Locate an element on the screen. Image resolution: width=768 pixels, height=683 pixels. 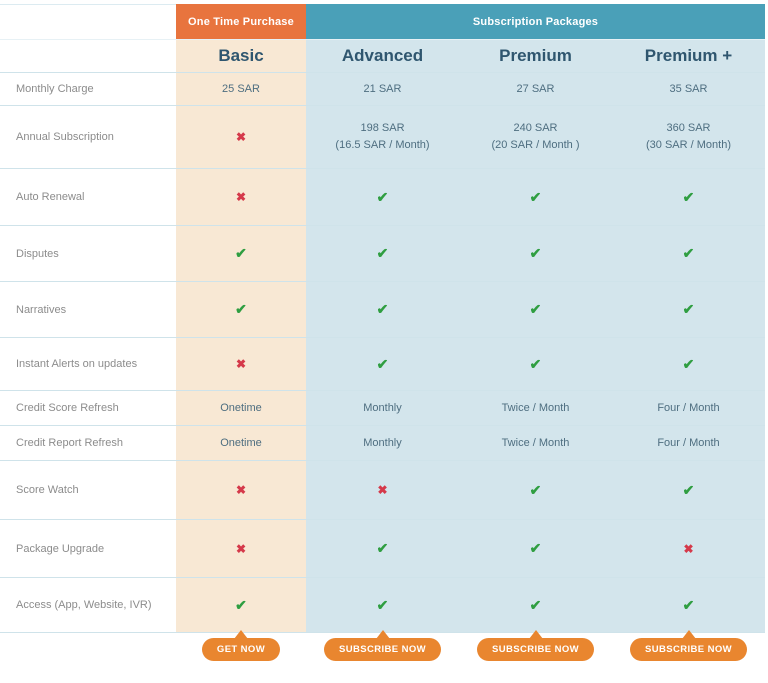
feature-label: Narratives is located at coordinates (88, 309).